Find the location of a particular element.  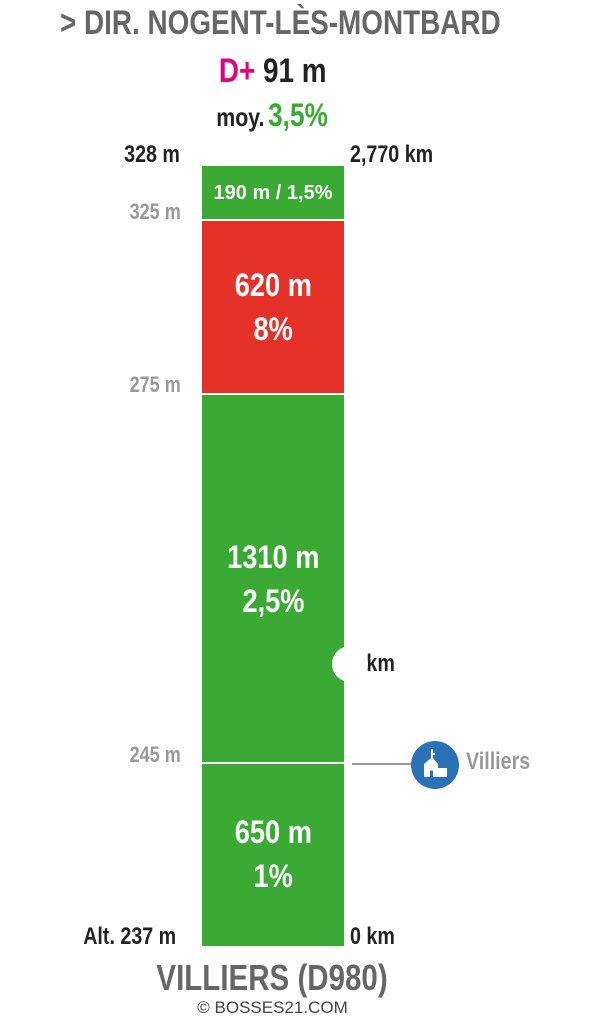

segment-4: 190 m / 1,5% is located at coordinates (273, 193).